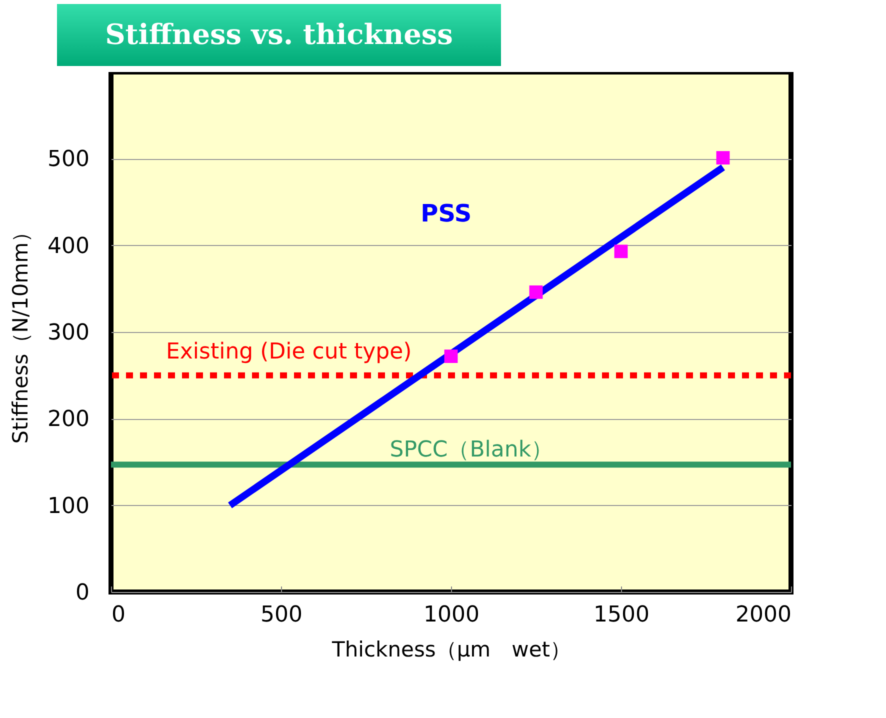 Image resolution: width=886 pixels, height=718 pixels. I want to click on y-tick-label: 0, so click(83, 593).